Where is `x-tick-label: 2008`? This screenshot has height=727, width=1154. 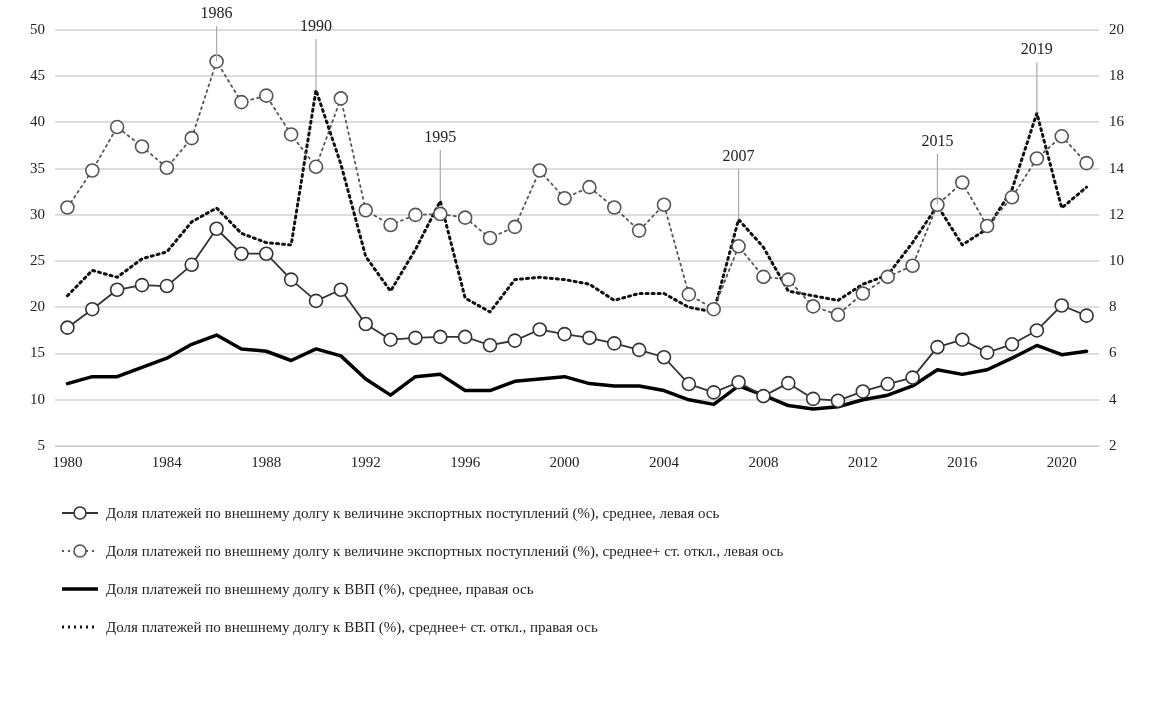 x-tick-label: 2008 is located at coordinates (763, 461).